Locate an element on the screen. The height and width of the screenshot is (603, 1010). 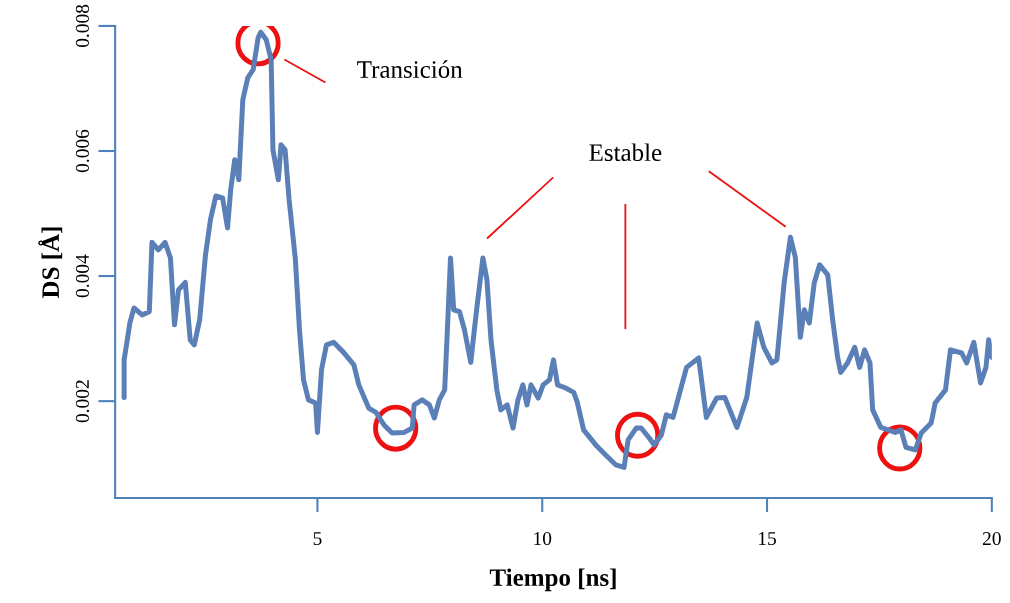
x-tick-label: 20 is located at coordinates (991, 538).